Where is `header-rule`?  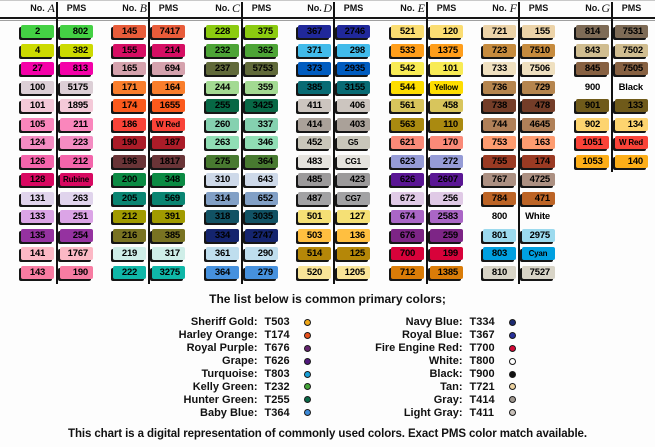
header-rule is located at coordinates (327, 18).